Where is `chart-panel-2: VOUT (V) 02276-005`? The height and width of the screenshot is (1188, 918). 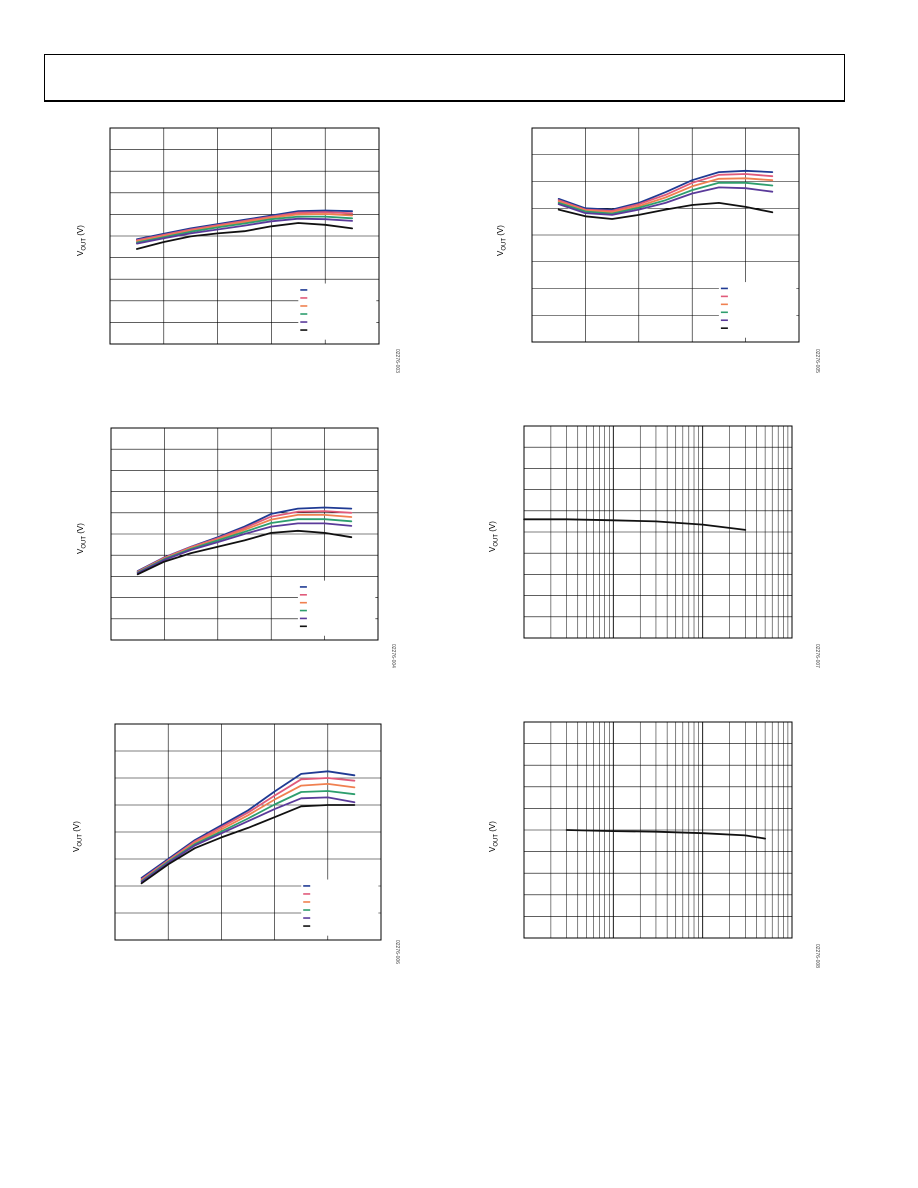
chart-panel-2: VOUT (V) 02276-005 is located at coordinates (664, 254).